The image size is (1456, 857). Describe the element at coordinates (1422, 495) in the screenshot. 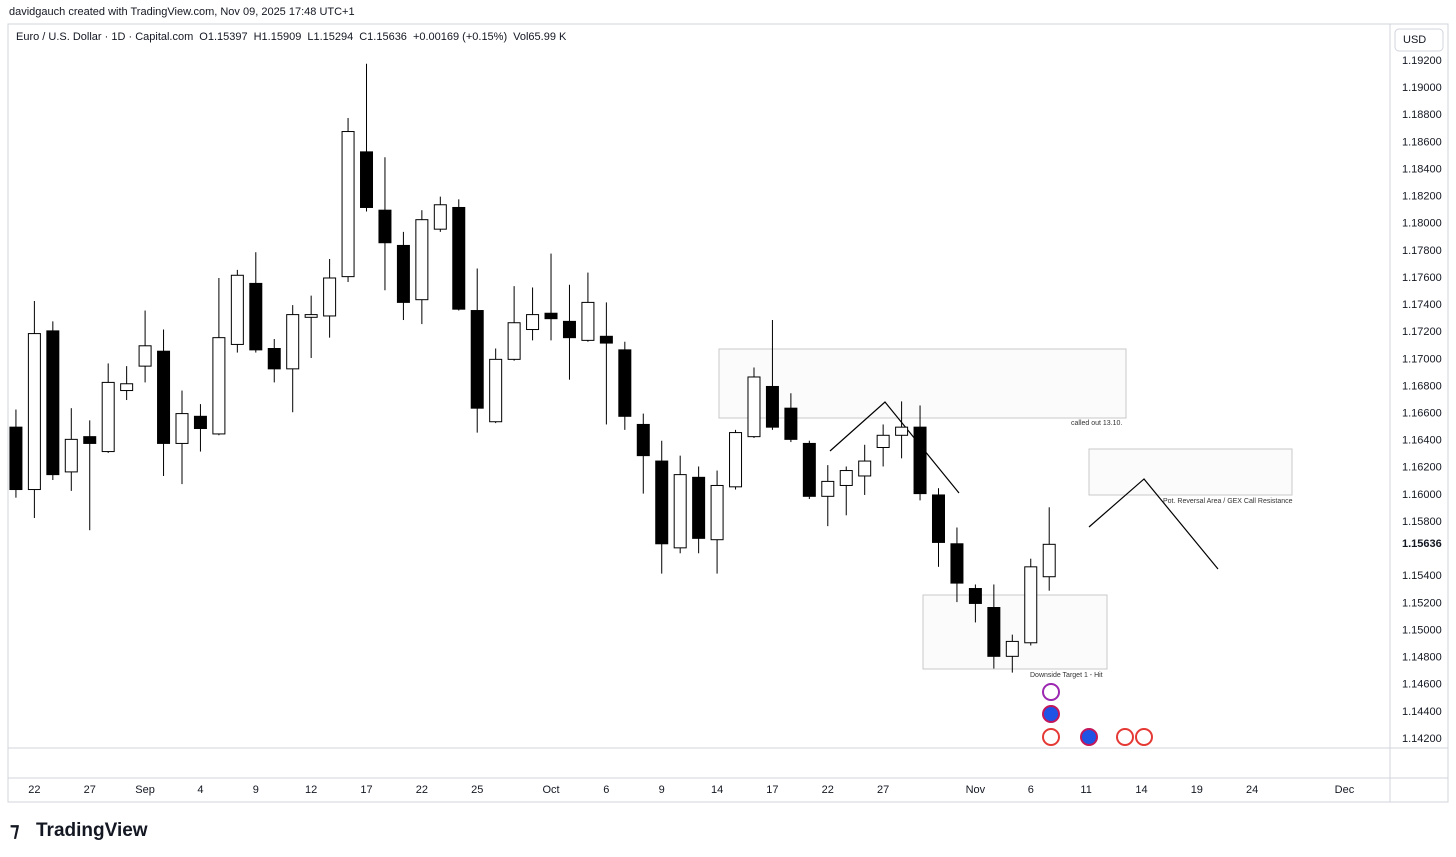

I see `y-tick-label: 1.16000` at that location.